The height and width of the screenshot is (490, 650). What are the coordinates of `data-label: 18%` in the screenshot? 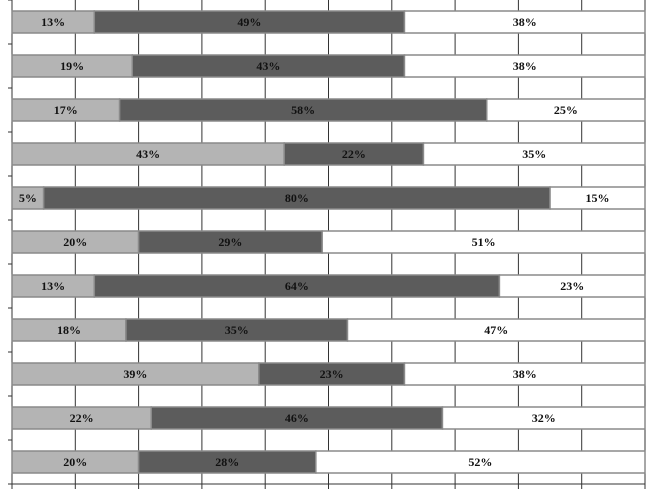 It's located at (69, 330).